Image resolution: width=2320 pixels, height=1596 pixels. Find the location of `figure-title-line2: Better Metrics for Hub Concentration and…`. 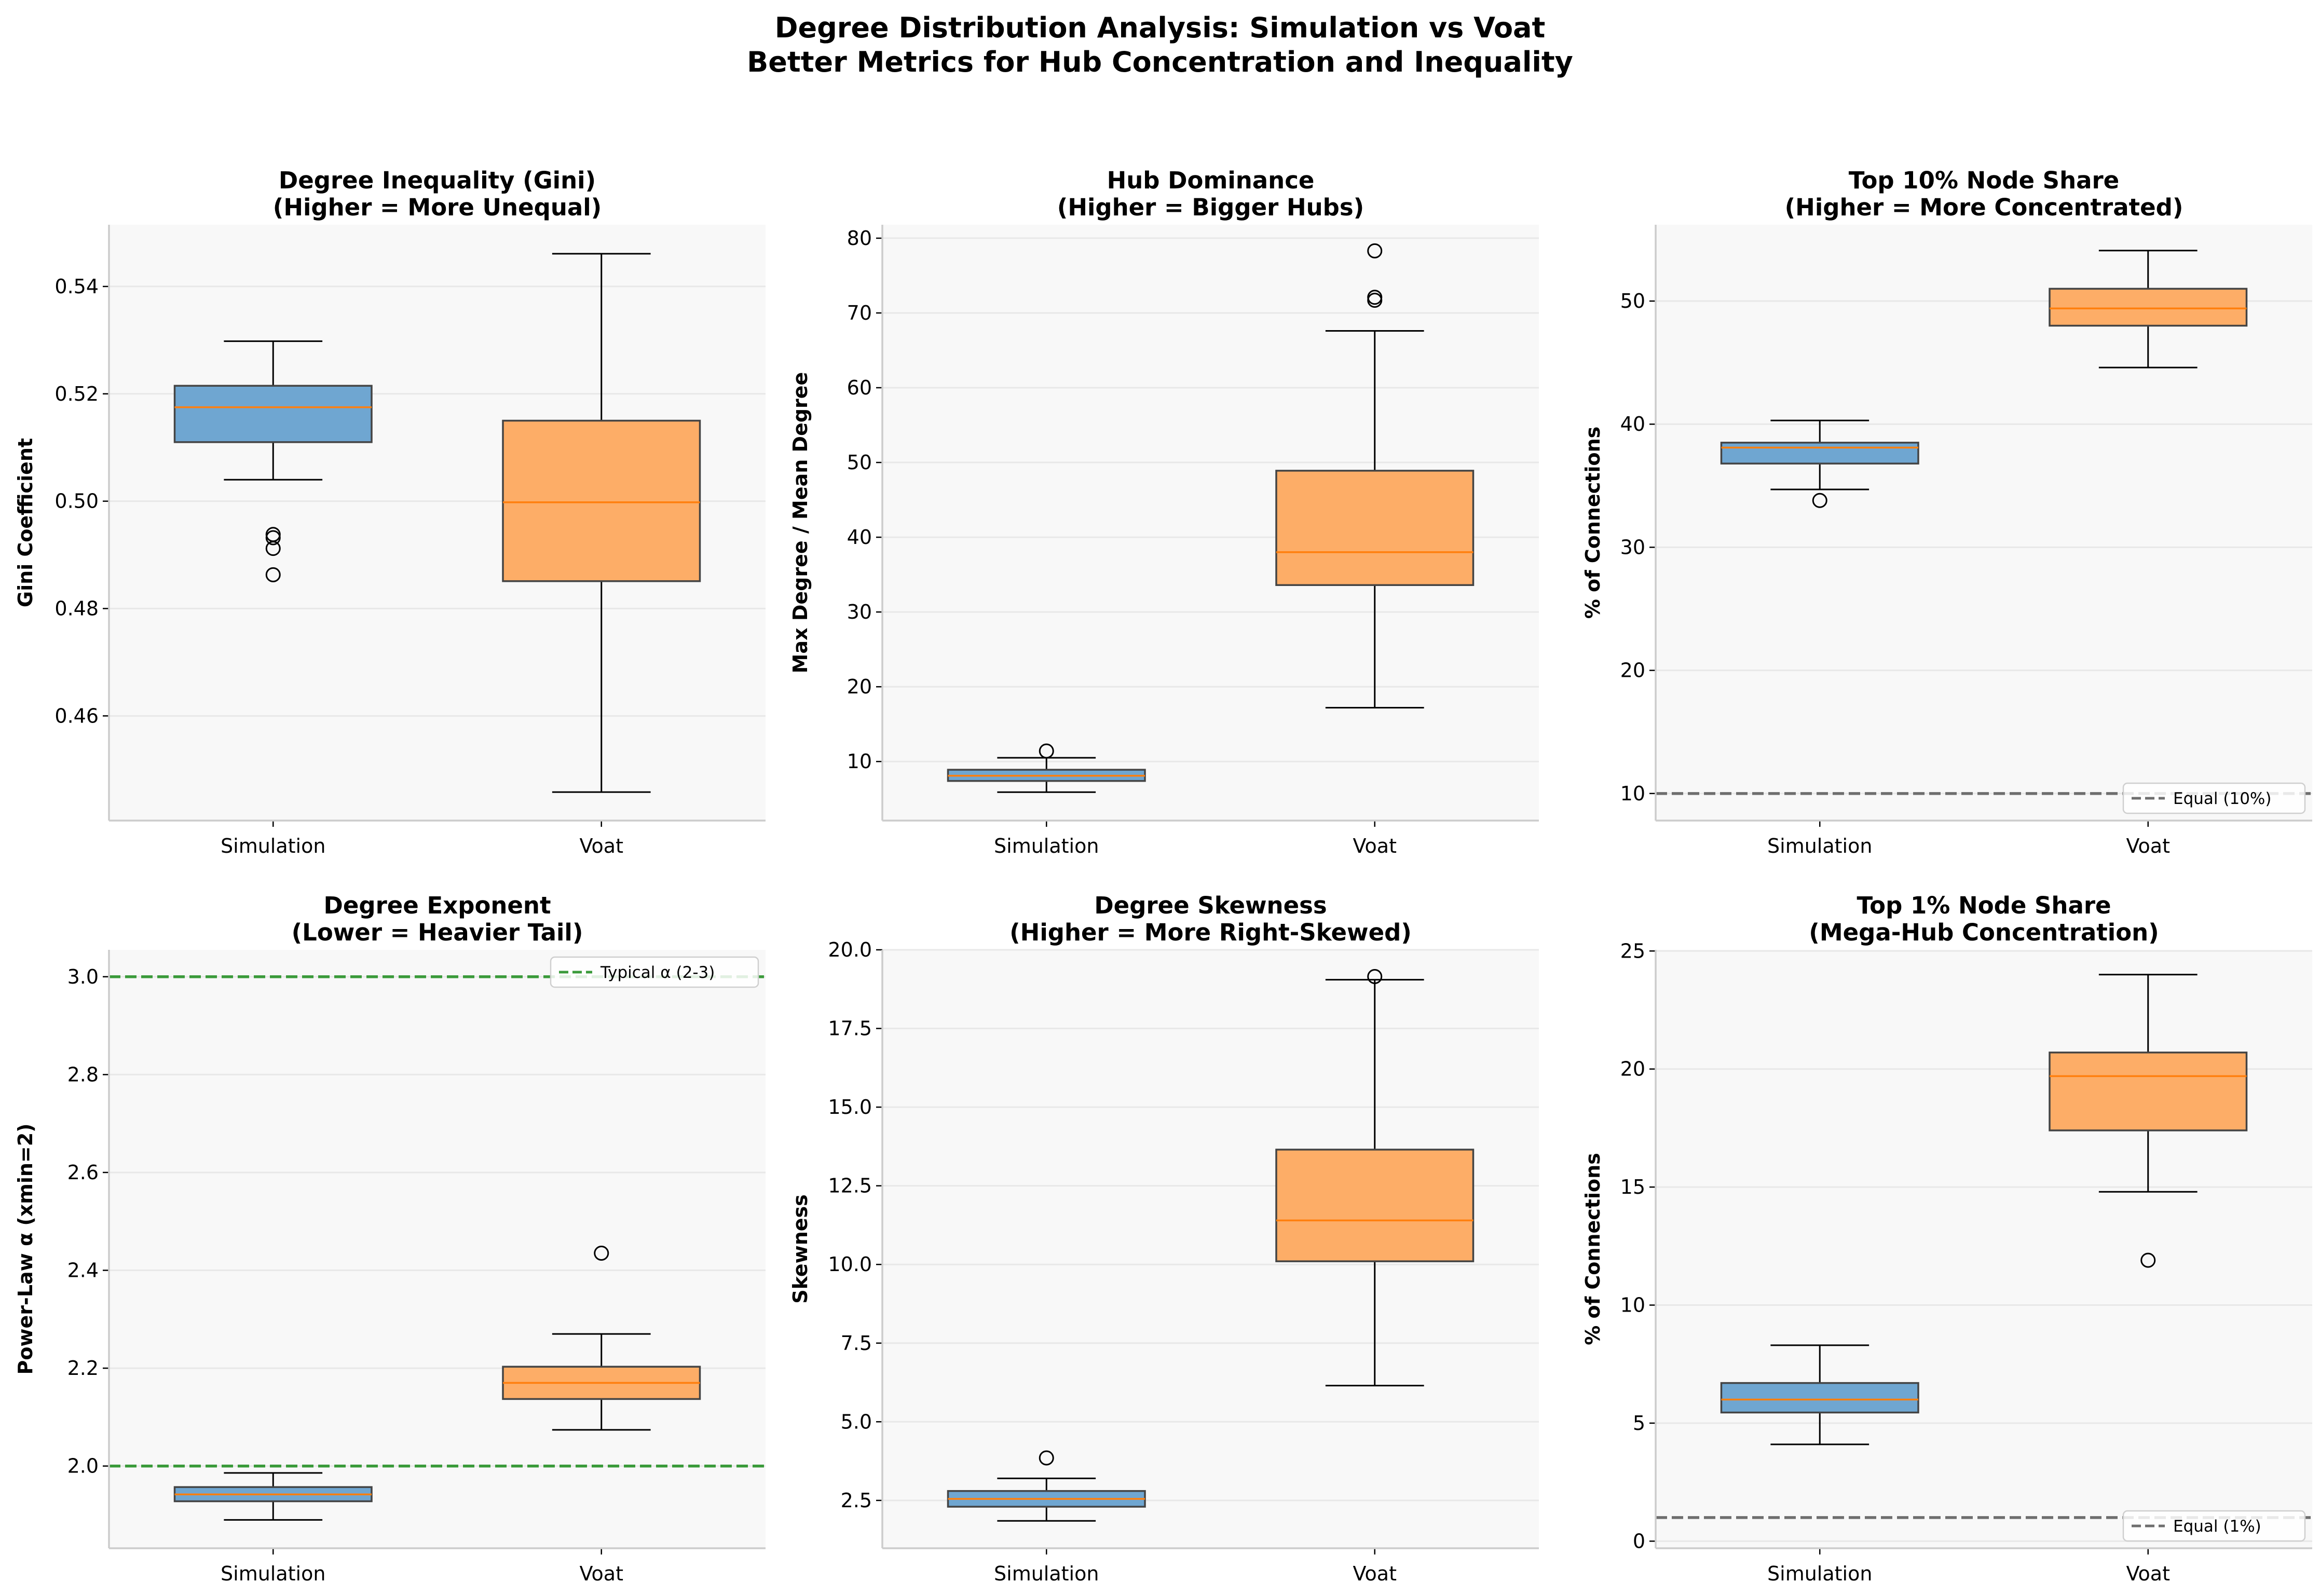

figure-title-line2: Better Metrics for Hub Concentration and… is located at coordinates (1160, 62).